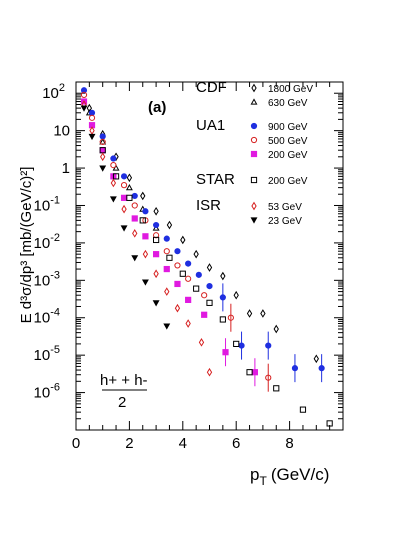  What do you see at coordinates (61, 131) in the screenshot?
I see `y-tick-label: 10` at bounding box center [61, 131].